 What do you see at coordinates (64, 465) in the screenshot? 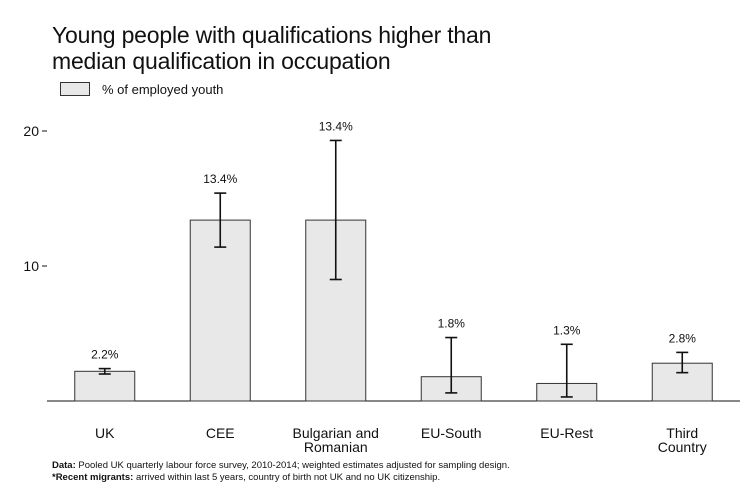
I see `footnote-data-prefix: Data:` at bounding box center [64, 465].